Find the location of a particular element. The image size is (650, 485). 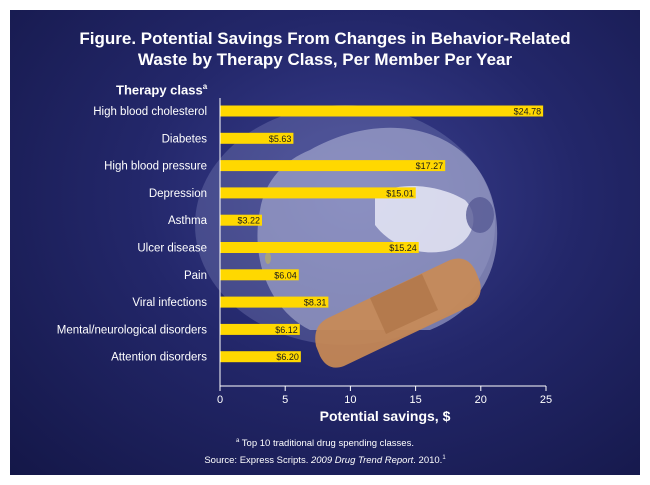

data-label-mental-neurological-disorders: $6.12 is located at coordinates (286, 330).